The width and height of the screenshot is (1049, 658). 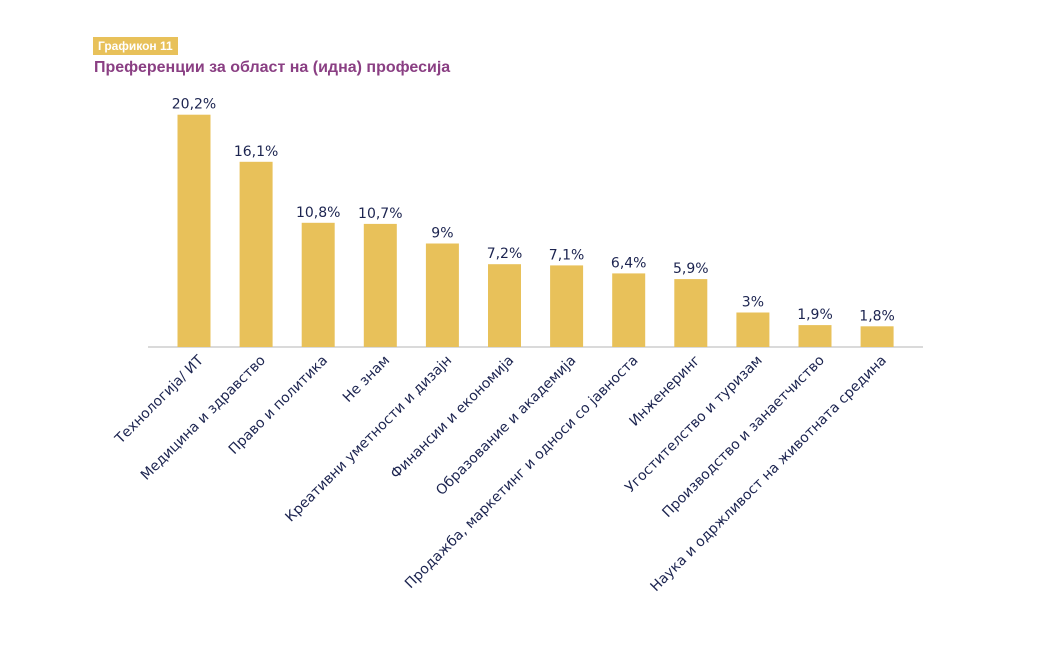 What do you see at coordinates (815, 315) in the screenshot?
I see `bar-value-label: 1,9%` at bounding box center [815, 315].